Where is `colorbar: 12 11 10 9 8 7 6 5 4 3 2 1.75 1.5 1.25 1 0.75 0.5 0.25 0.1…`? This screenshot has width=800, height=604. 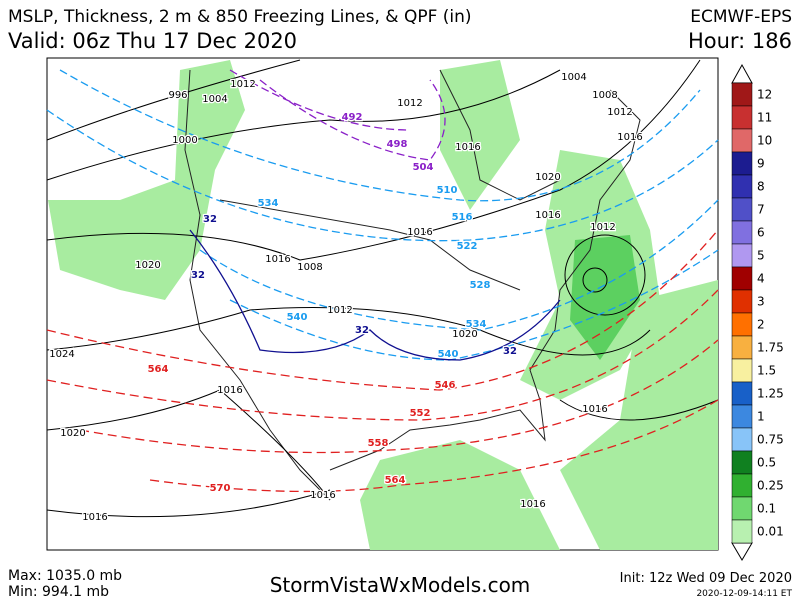
colorbar: 12 11 10 9 8 7 6 5 4 3 2 1.75 1.5 1.25 1 0.75 0.5 0.25 0.1… is located at coordinates (757, 312).